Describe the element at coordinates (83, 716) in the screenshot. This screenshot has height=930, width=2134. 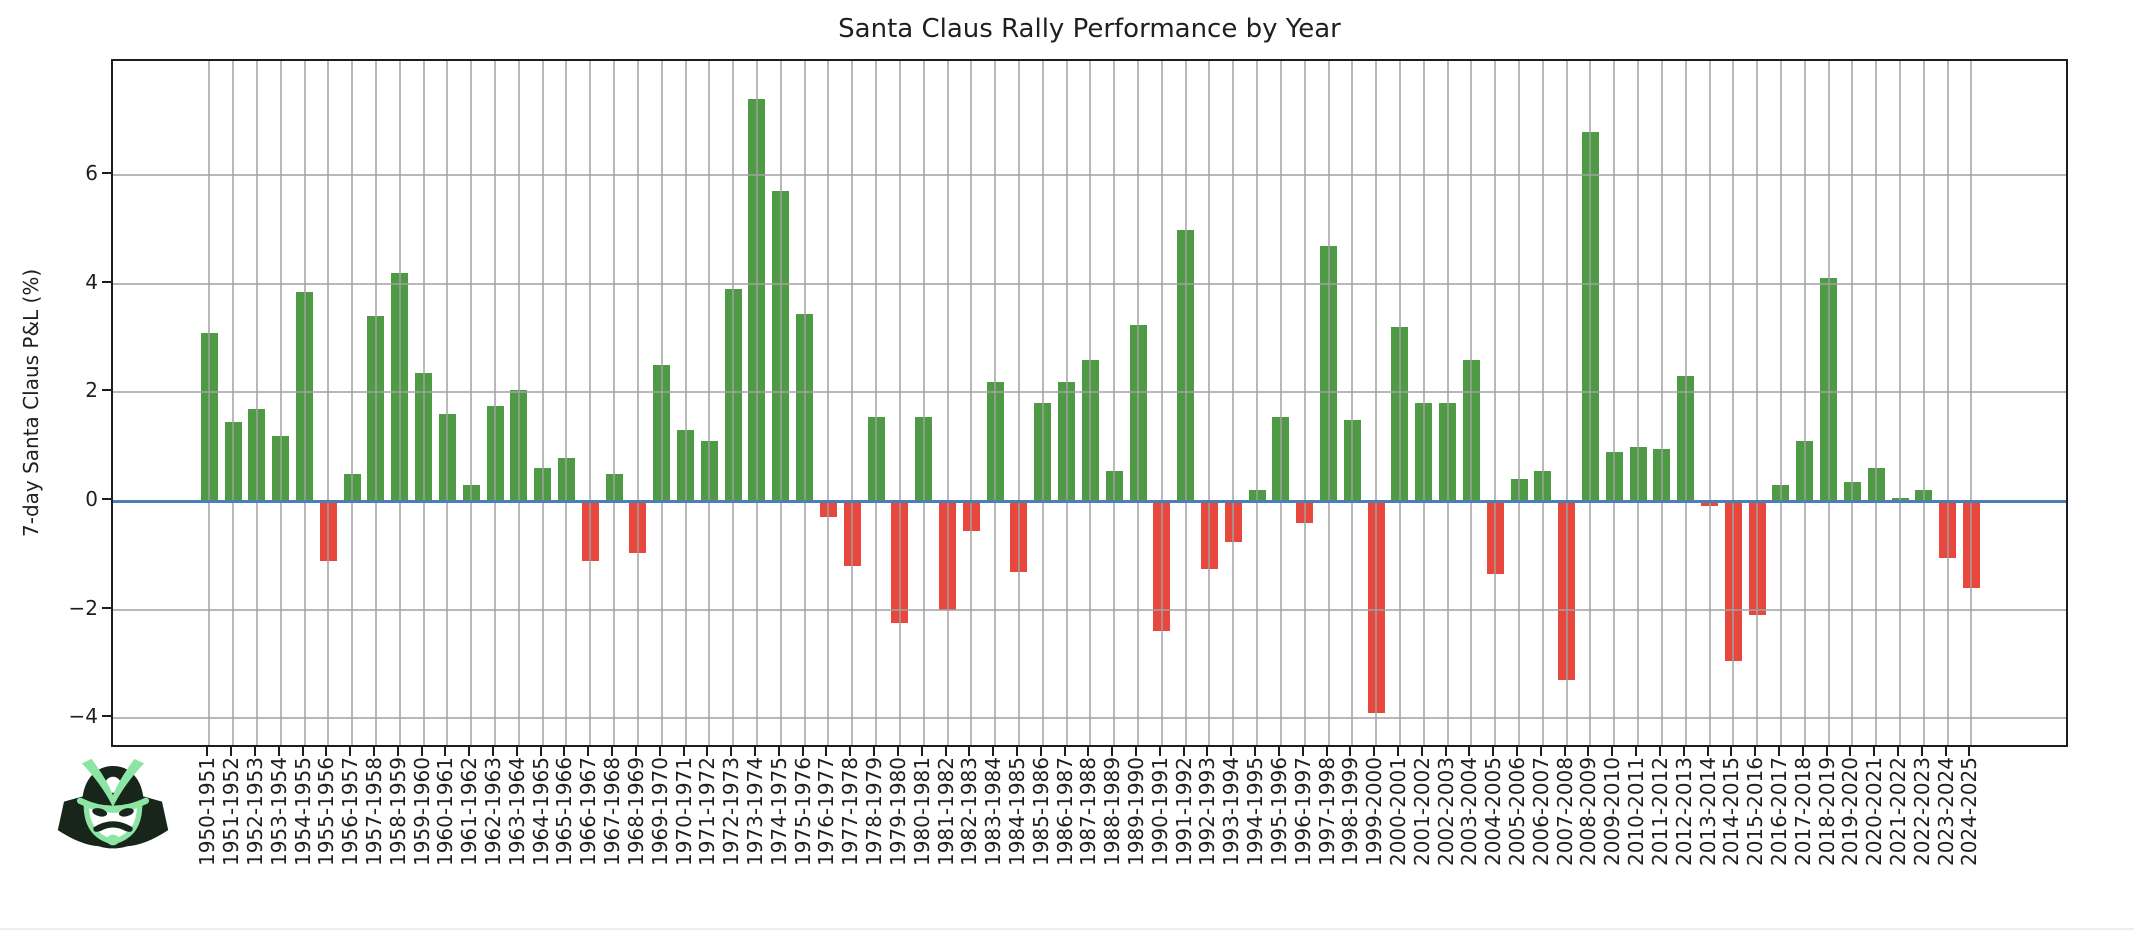
I see `y-tick-label: −4` at that location.